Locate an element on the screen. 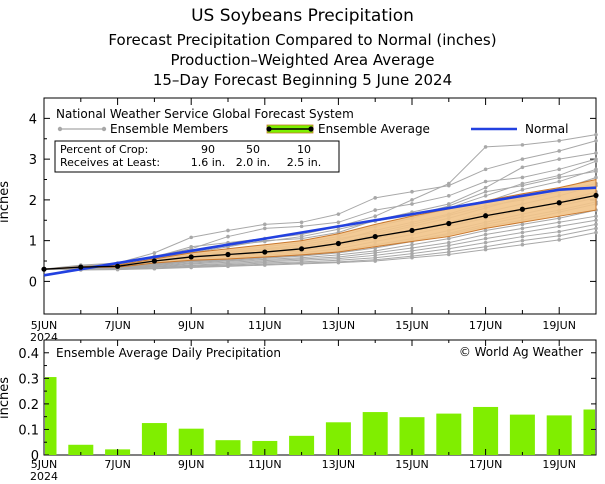 This screenshot has width=605, height=484. cumulative-x-tick-label: 13JUN is located at coordinates (339, 325).